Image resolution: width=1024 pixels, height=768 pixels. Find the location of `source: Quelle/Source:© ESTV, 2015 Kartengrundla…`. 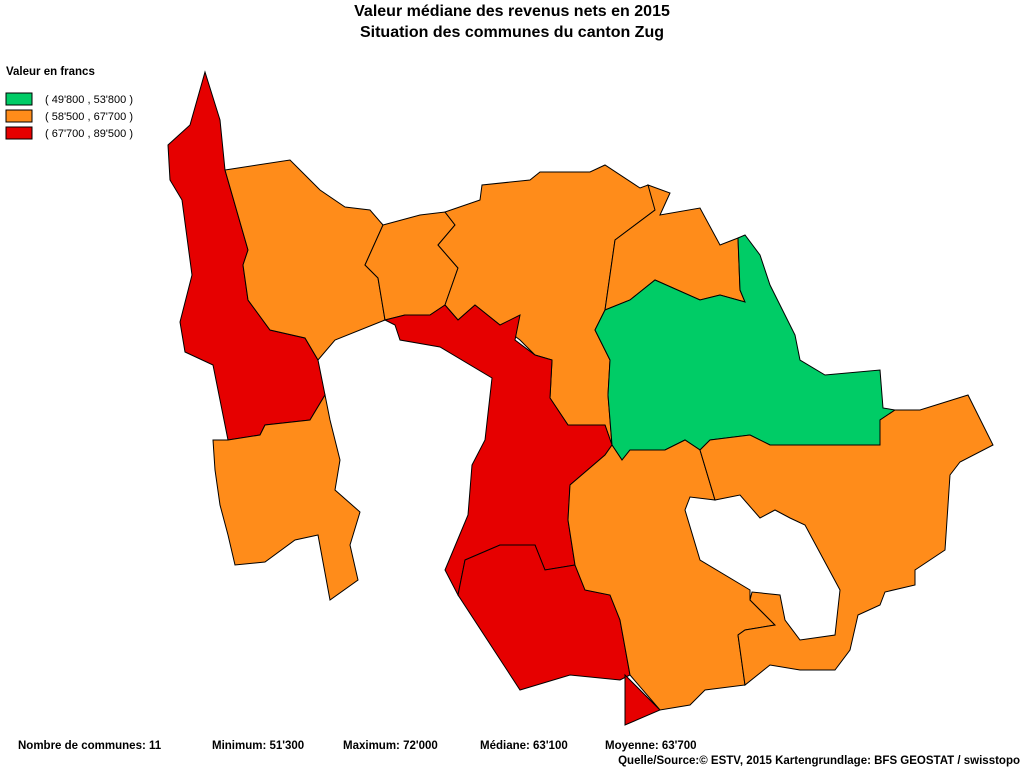

source: Quelle/Source:© ESTV, 2015 Kartengrundla… is located at coordinates (819, 761).